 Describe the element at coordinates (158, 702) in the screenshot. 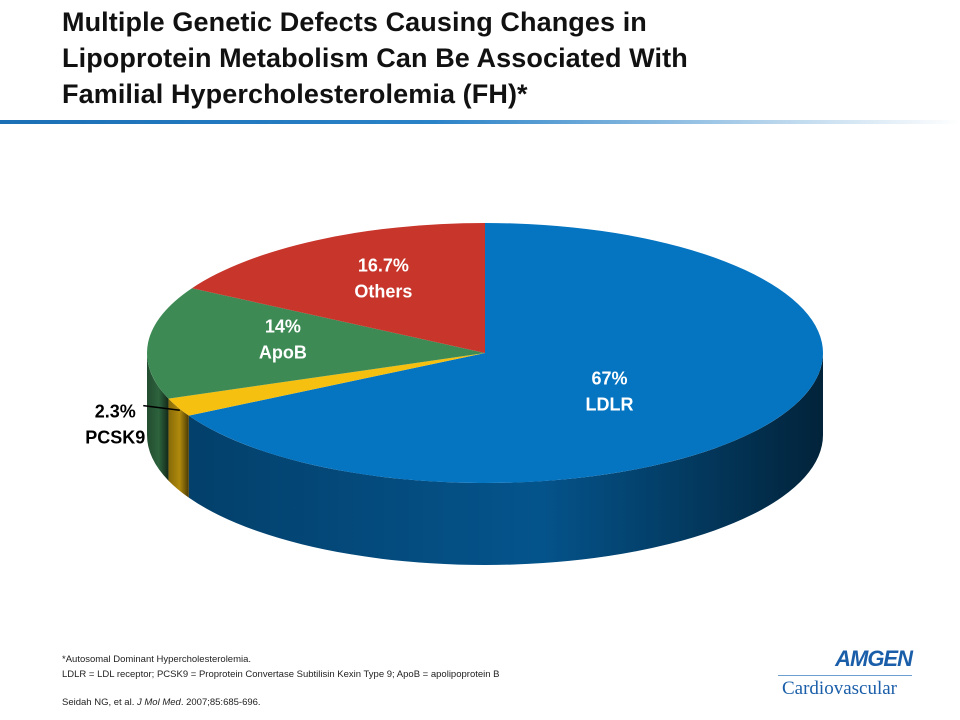

I see `ref-journal: J Mol Med` at that location.